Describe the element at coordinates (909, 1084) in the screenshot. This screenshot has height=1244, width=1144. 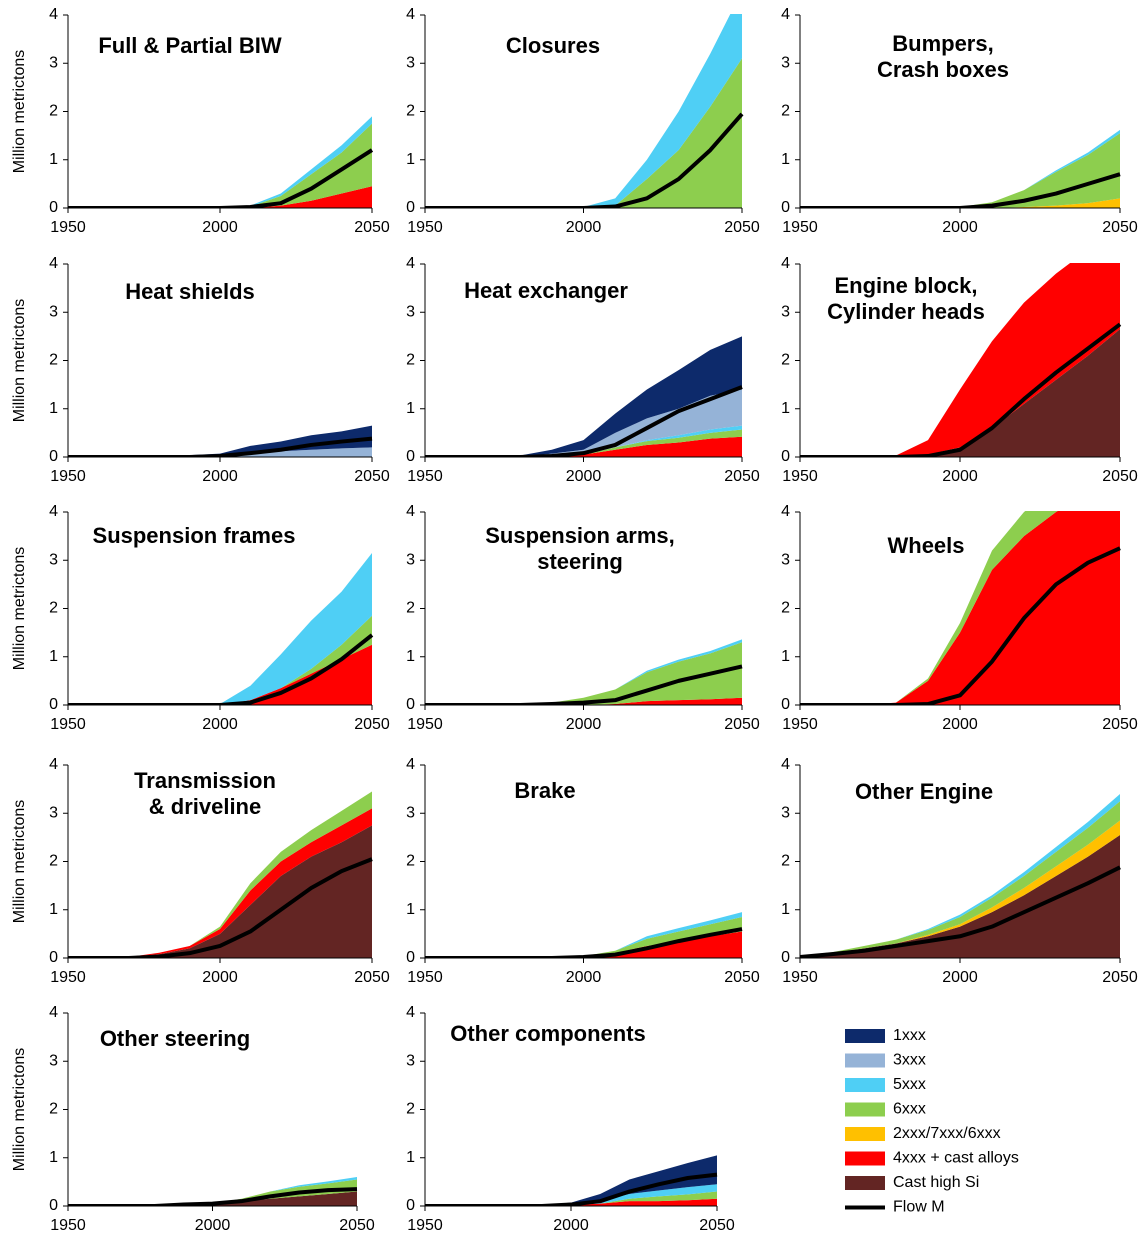
I see `legend-label: 5xxx` at that location.